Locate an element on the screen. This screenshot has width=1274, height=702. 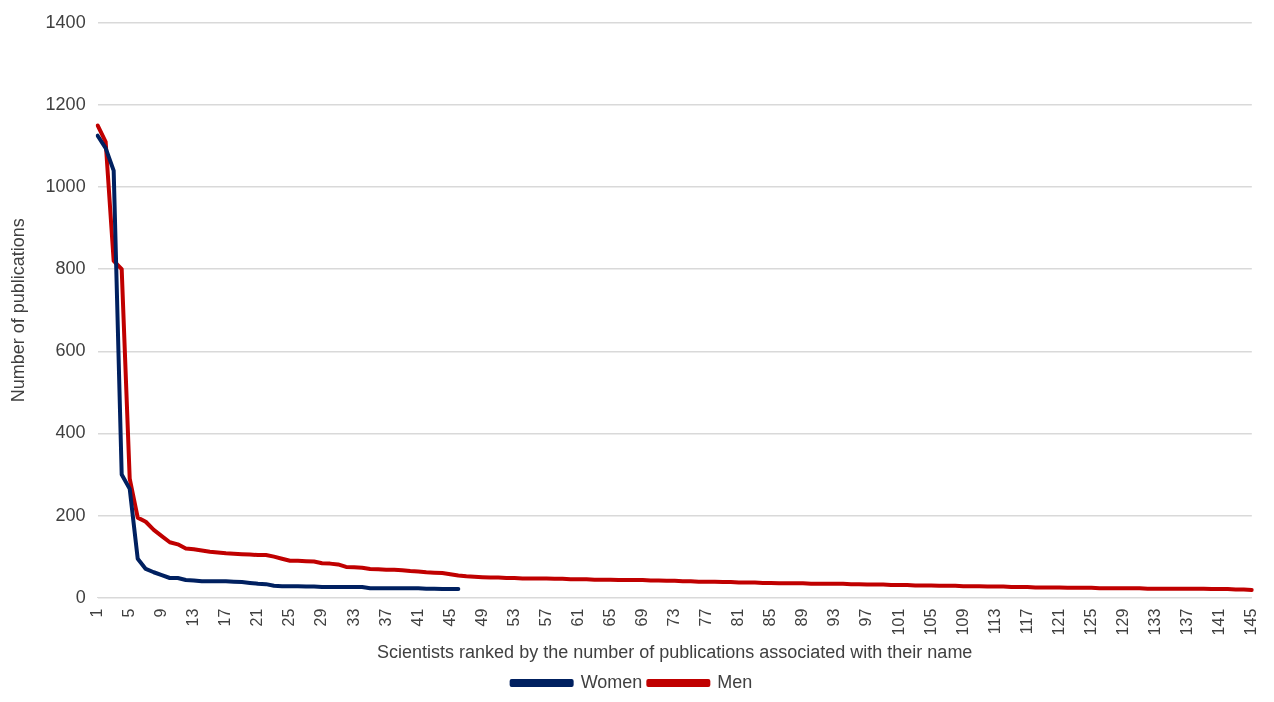
x-tick-label: 73 is located at coordinates (674, 617).